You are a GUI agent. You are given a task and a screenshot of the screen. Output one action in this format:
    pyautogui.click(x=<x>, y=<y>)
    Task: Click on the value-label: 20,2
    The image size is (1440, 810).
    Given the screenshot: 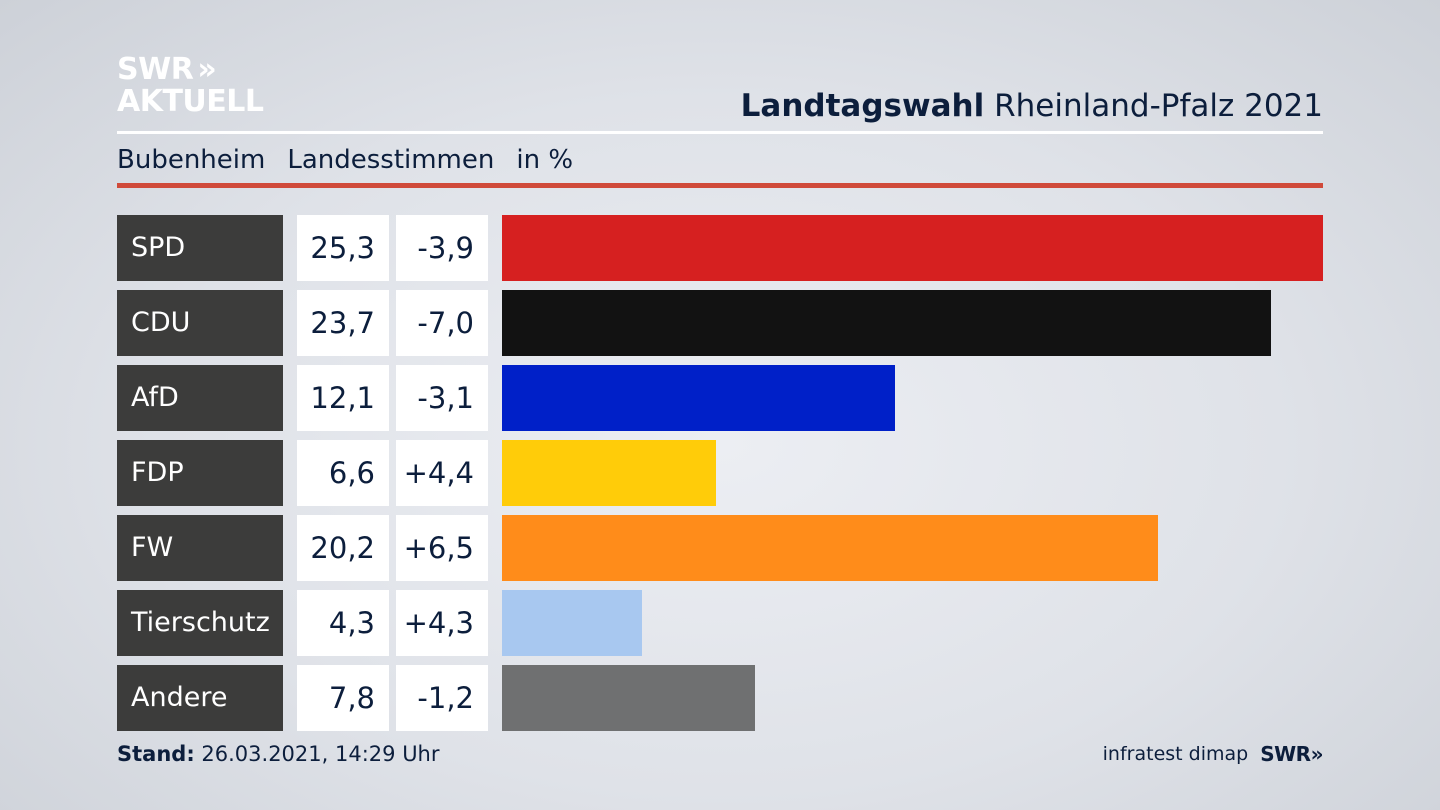 What is the action you would take?
    pyautogui.click(x=343, y=548)
    